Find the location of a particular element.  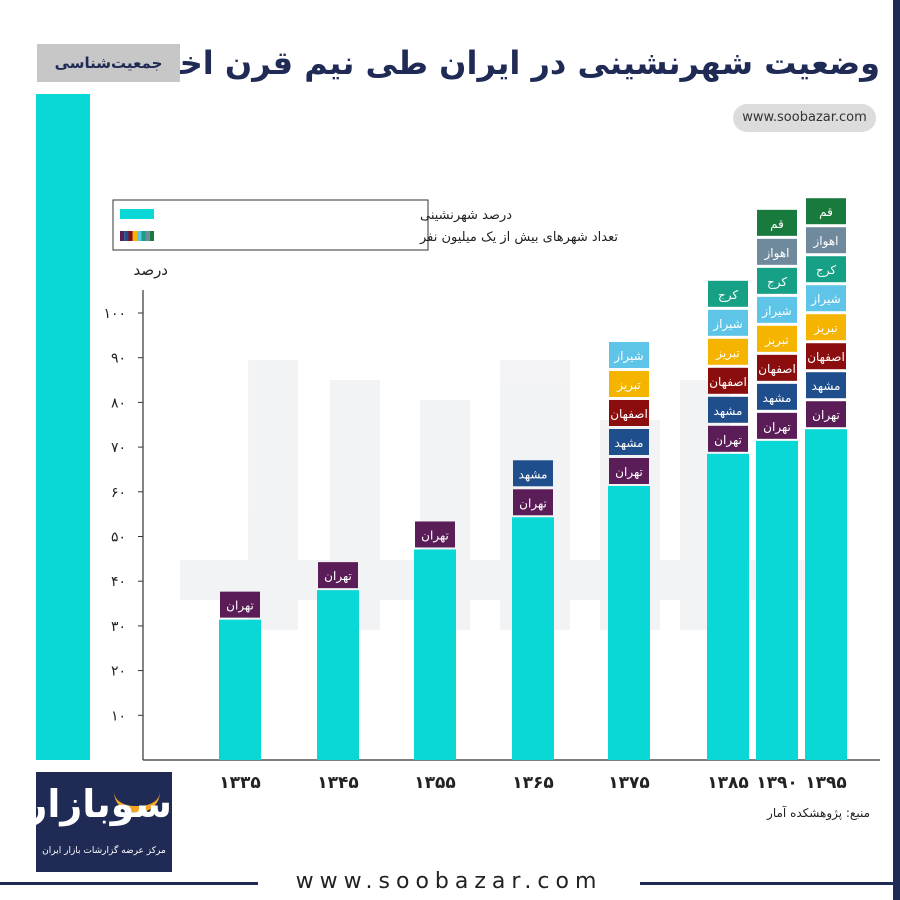

y-tick-label: ۱۰۰ is located at coordinates (114, 314).